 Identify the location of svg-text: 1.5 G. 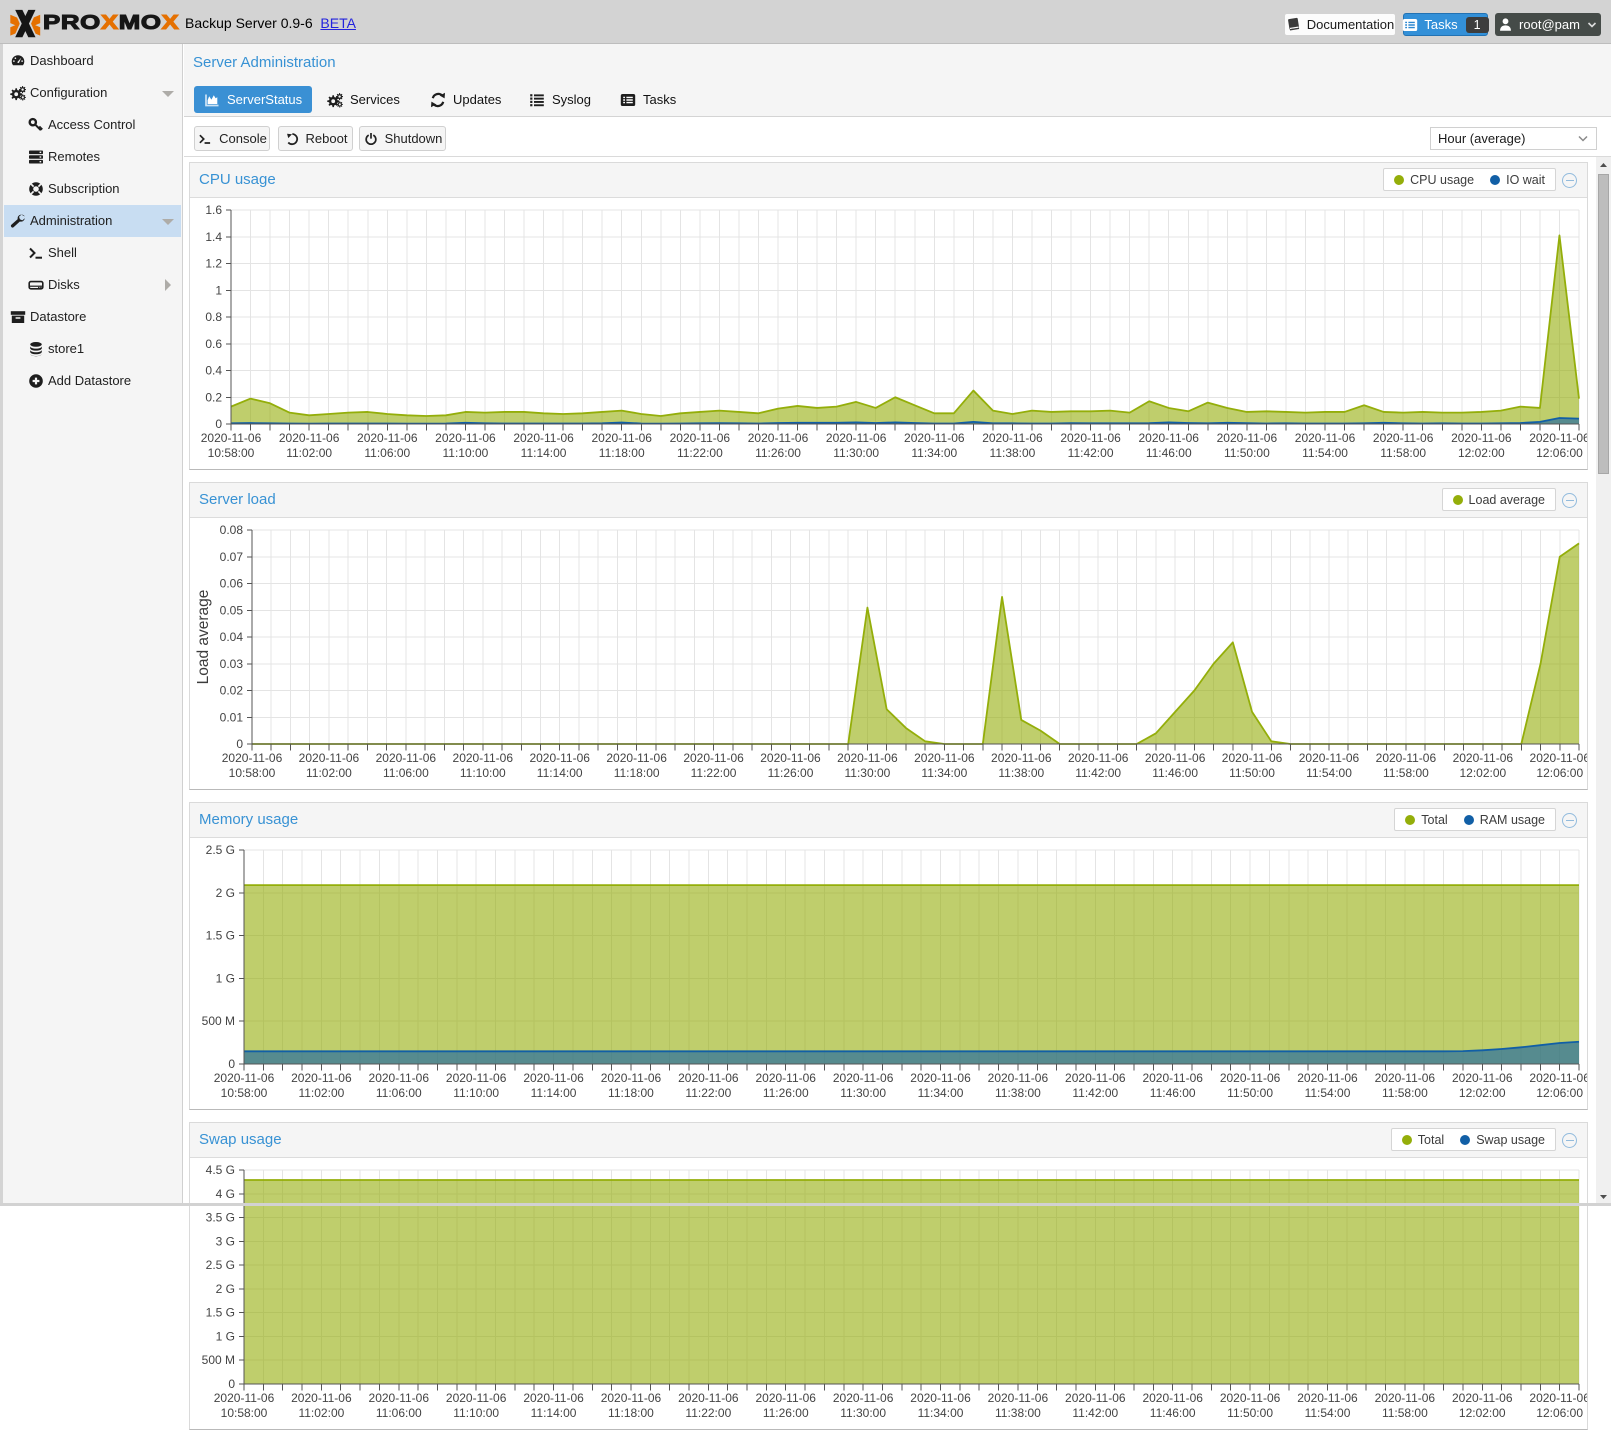
(220, 936).